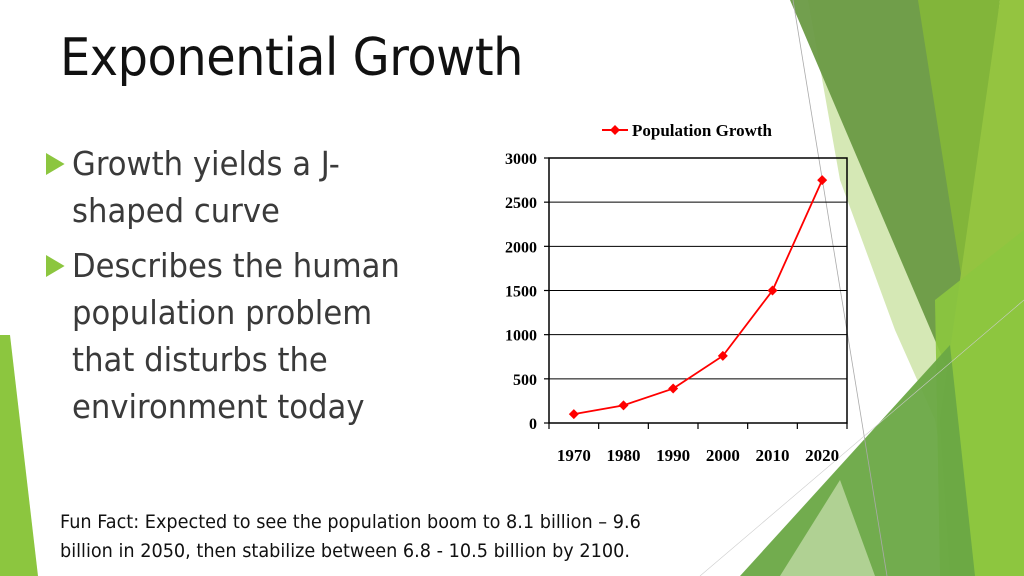 This screenshot has height=576, width=1024. Describe the element at coordinates (698, 444) in the screenshot. I see `x-axis-ticks: 1970 1980 1990 2000 2010 2020` at that location.